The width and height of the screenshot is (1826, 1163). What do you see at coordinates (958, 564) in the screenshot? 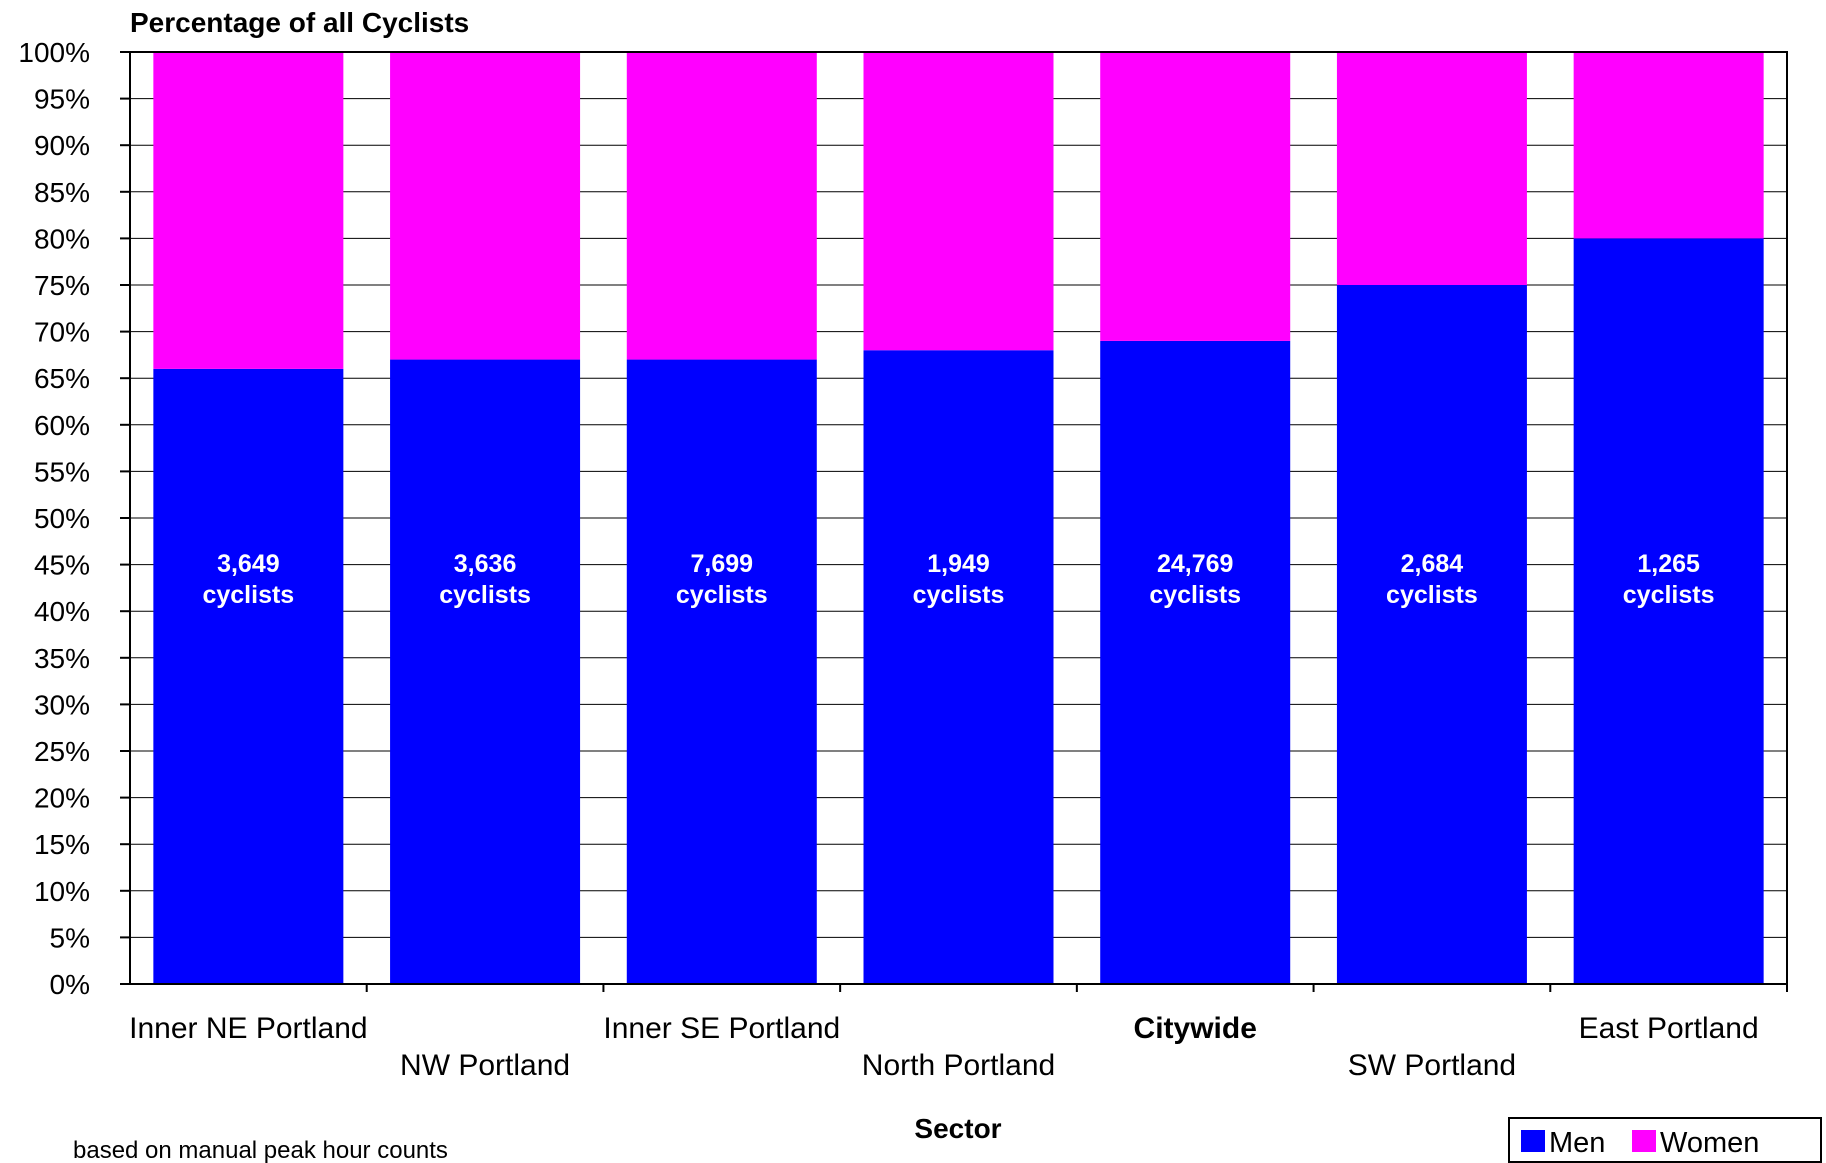
I see `bar-total-count: 1,949` at bounding box center [958, 564].